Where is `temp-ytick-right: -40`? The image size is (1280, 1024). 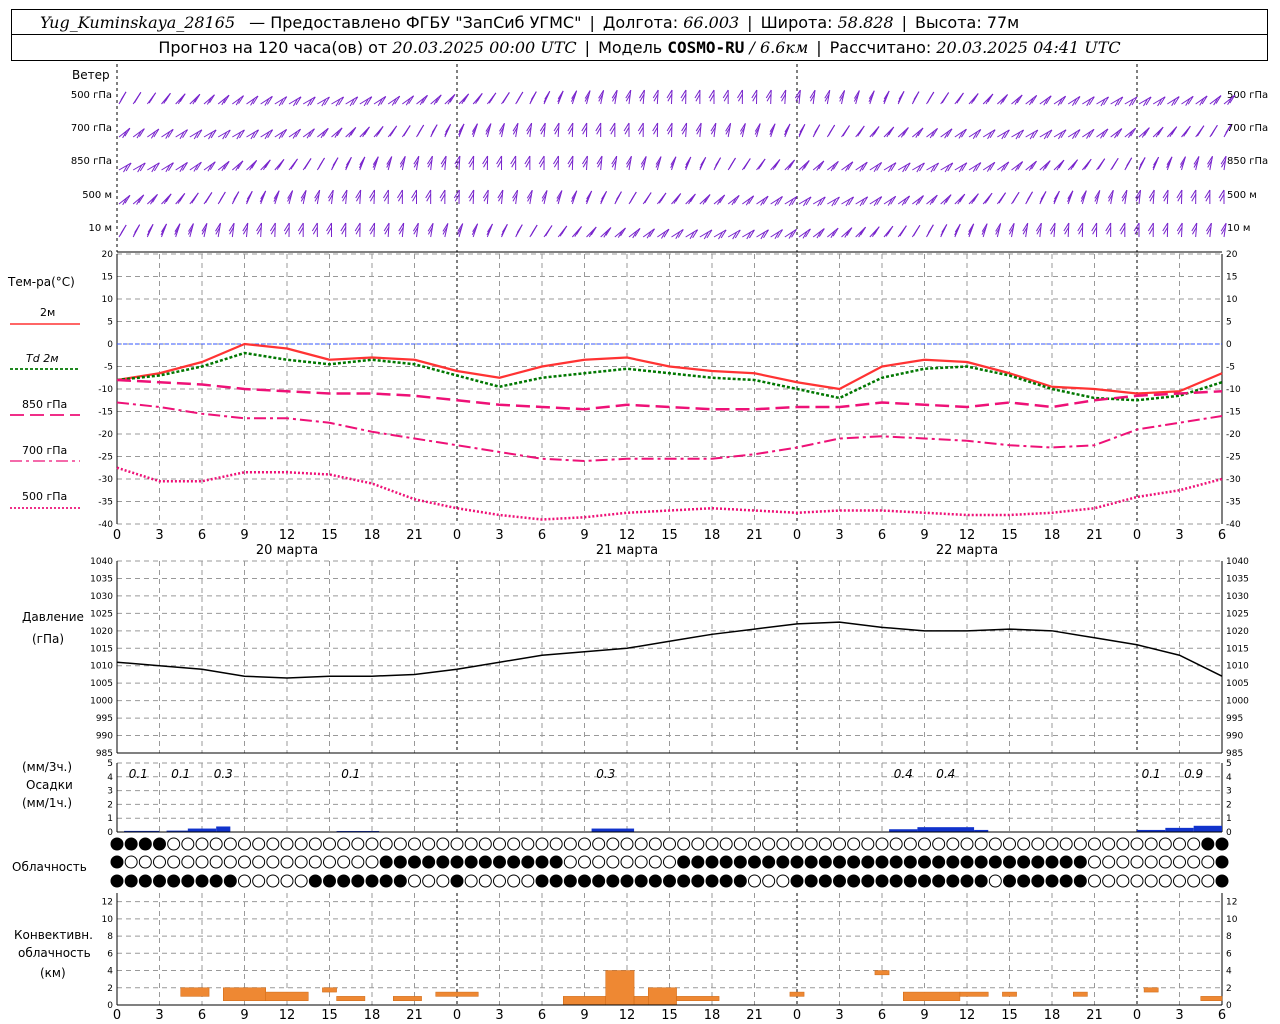
temp-ytick-right: -40 is located at coordinates (1233, 525).